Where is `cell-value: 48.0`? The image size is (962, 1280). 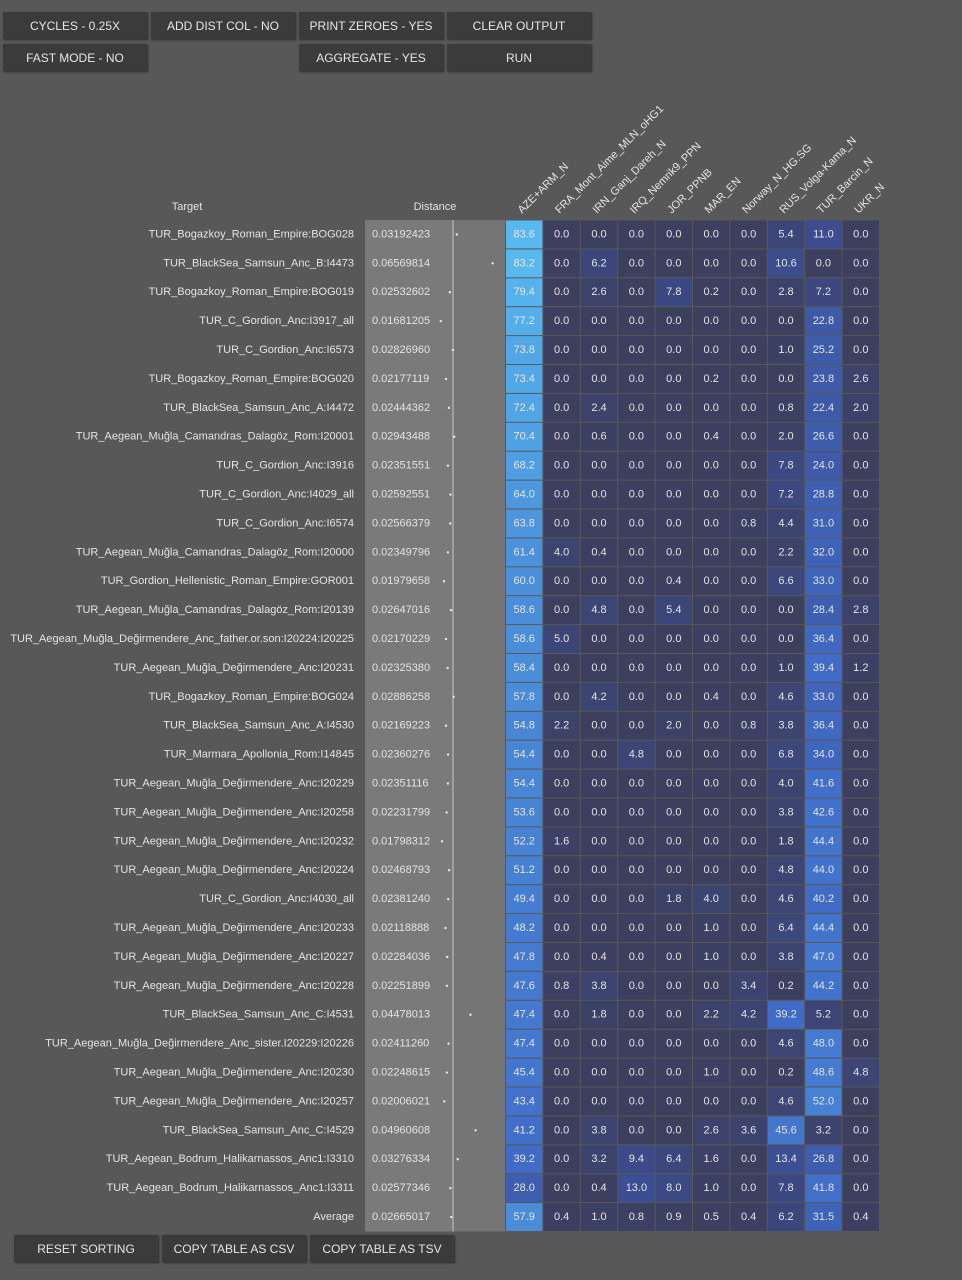
cell-value: 48.0 is located at coordinates (823, 1044).